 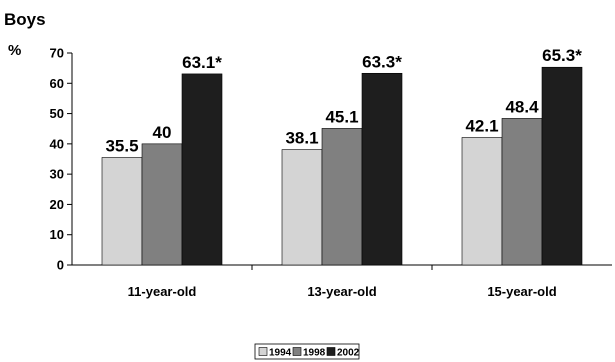 I want to click on bar-11-year-old-2002, so click(x=202, y=169).